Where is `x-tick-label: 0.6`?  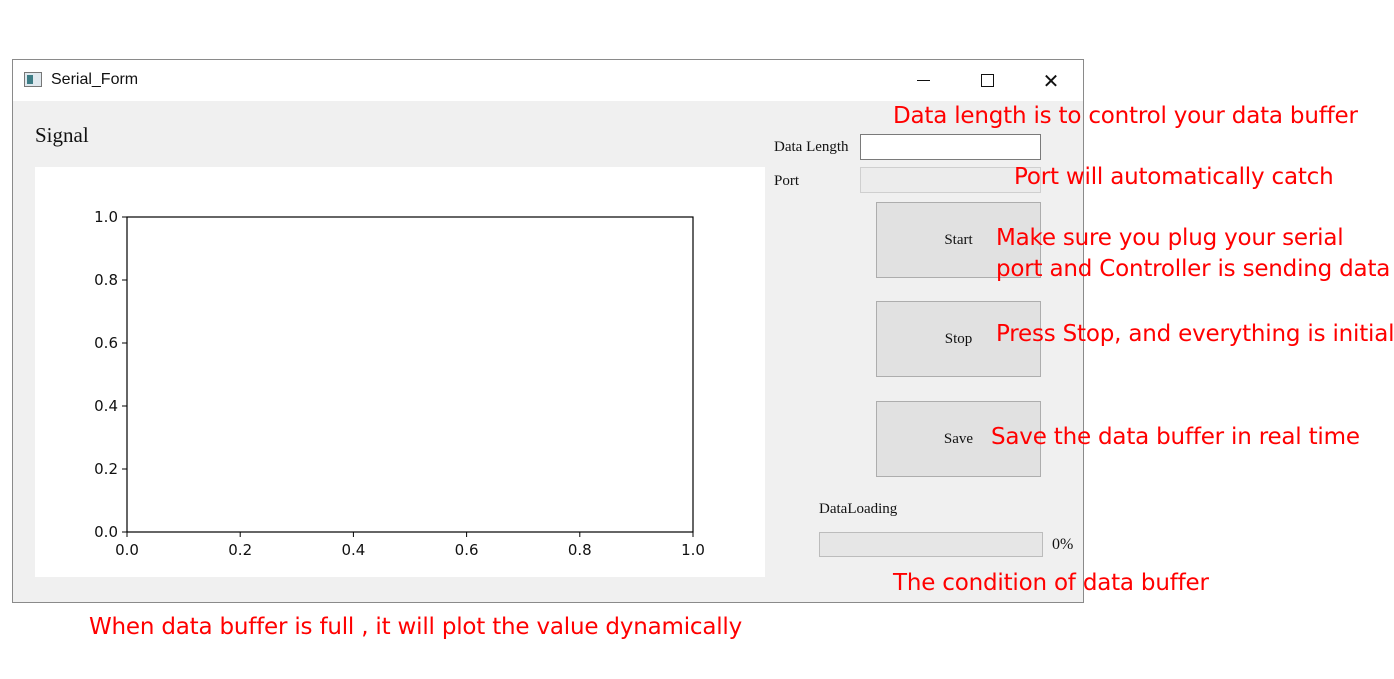
x-tick-label: 0.6 is located at coordinates (467, 550).